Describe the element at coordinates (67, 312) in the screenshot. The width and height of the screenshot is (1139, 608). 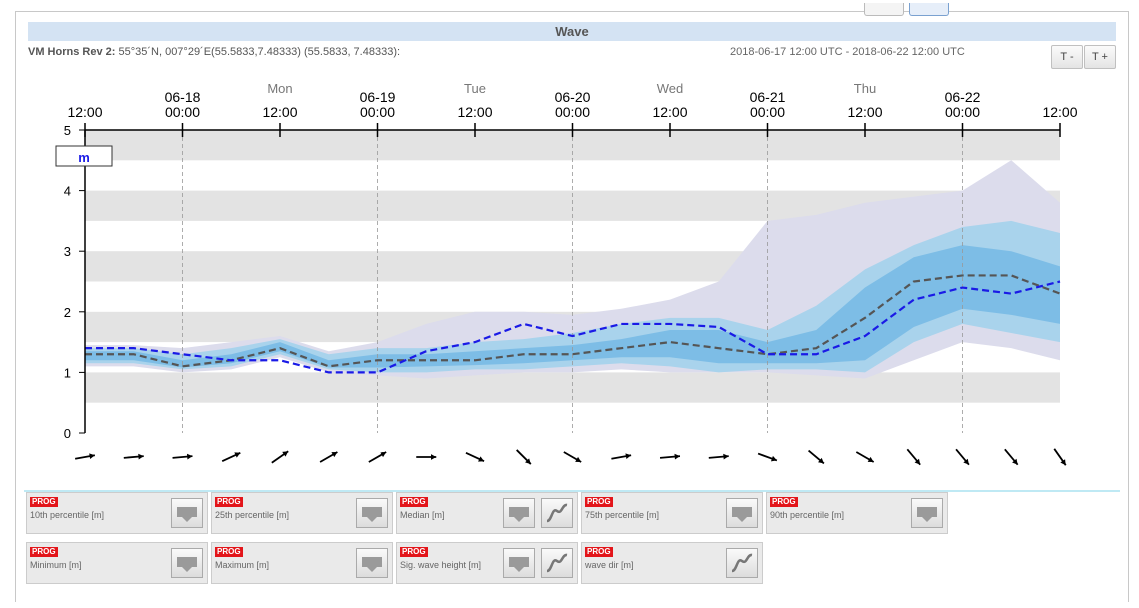
I see `y-tick-label: 2` at that location.